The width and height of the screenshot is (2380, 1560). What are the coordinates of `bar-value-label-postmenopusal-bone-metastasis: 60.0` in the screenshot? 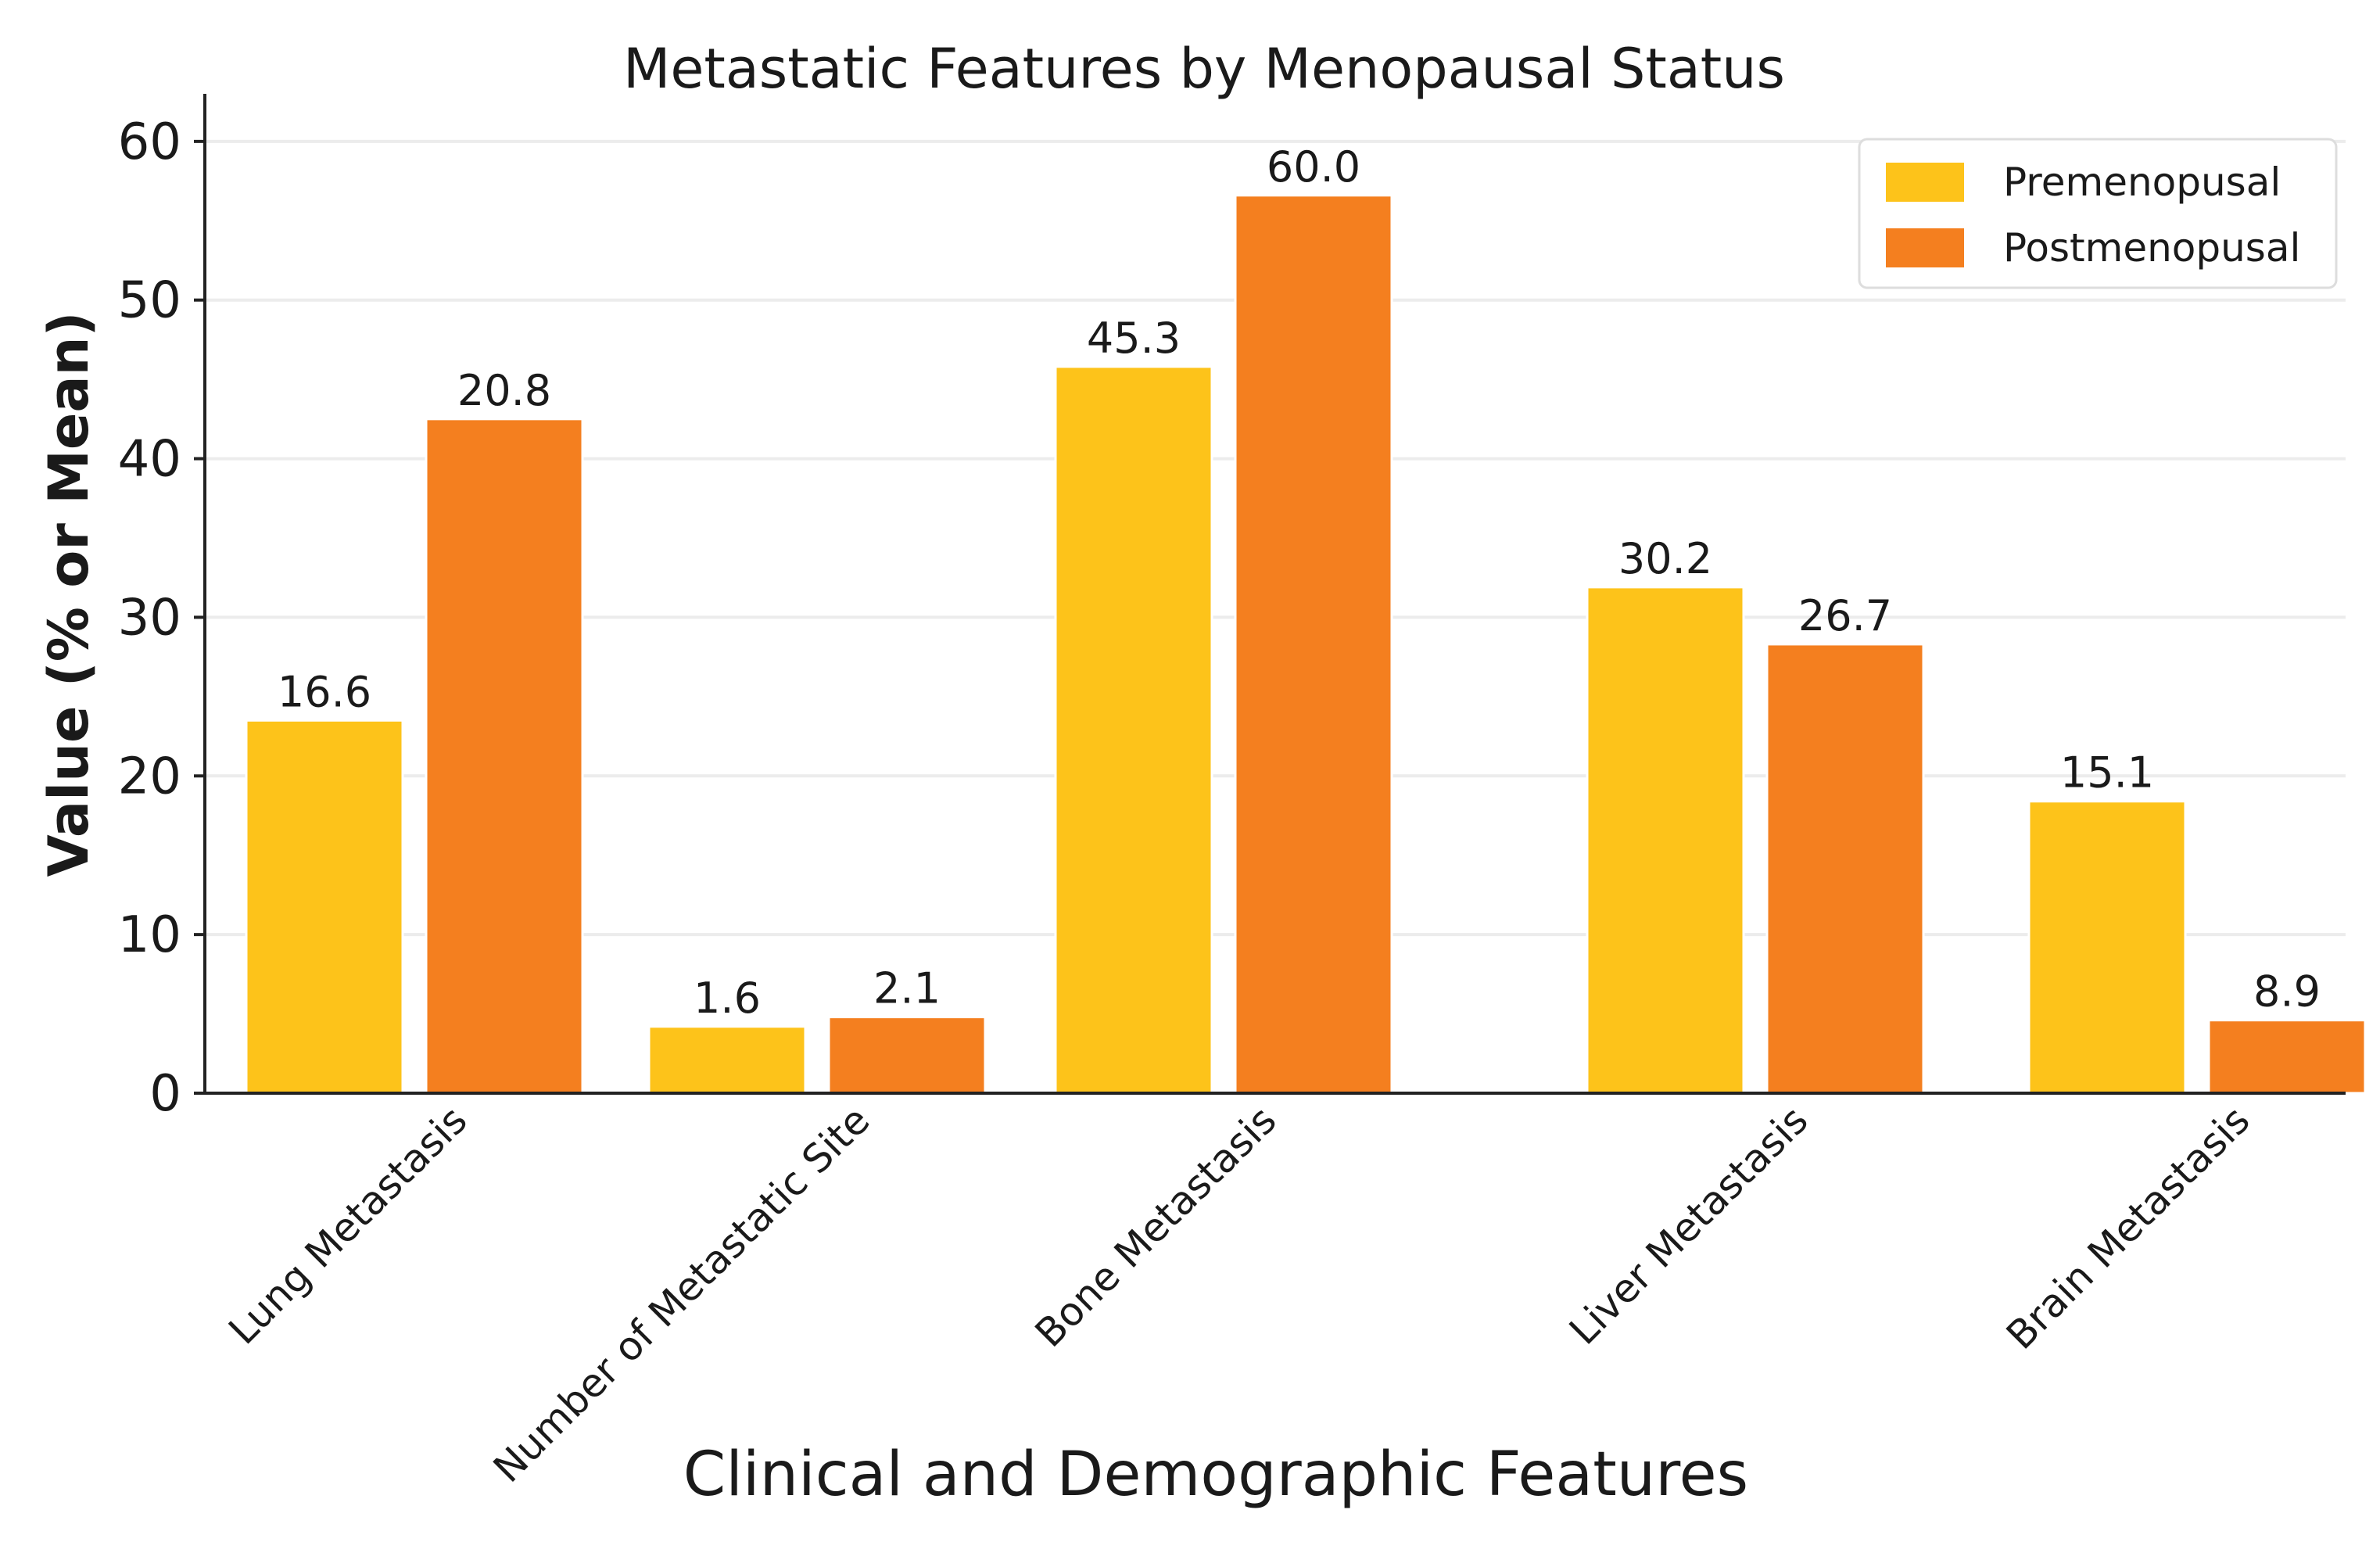 It's located at (1313, 167).